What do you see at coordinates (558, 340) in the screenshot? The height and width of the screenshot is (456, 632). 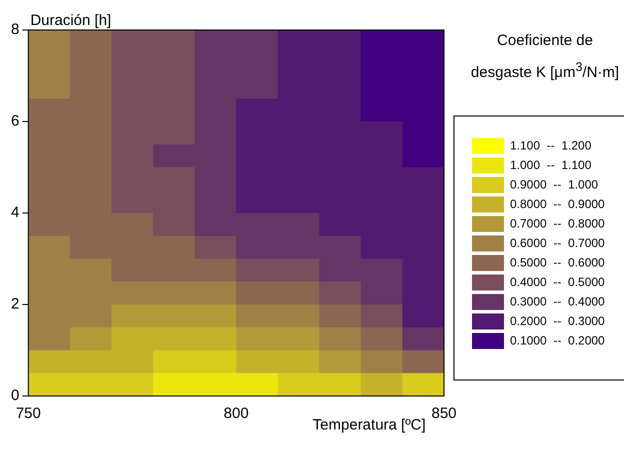 I see `color-bar-label: 0.1000 -- 0.2000` at bounding box center [558, 340].